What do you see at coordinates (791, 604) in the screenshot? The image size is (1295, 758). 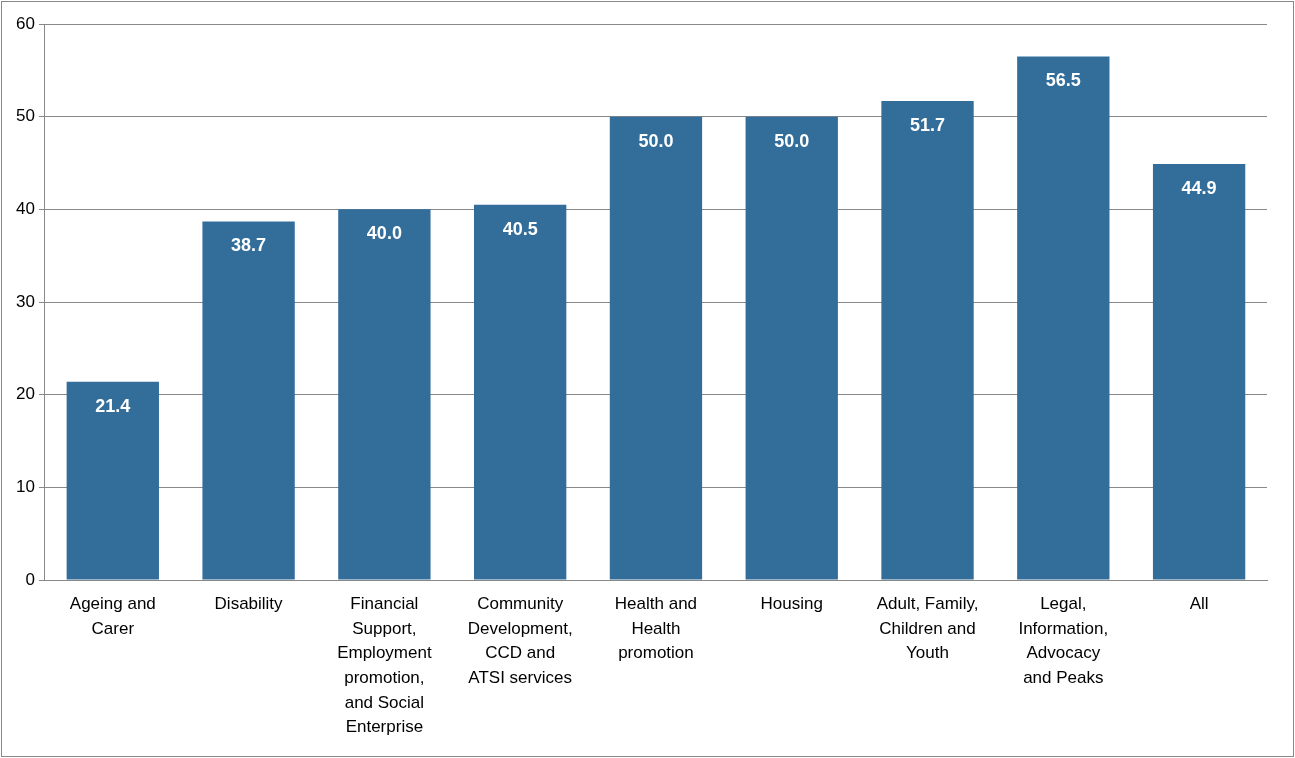 I see `x-tick-label: Housing` at bounding box center [791, 604].